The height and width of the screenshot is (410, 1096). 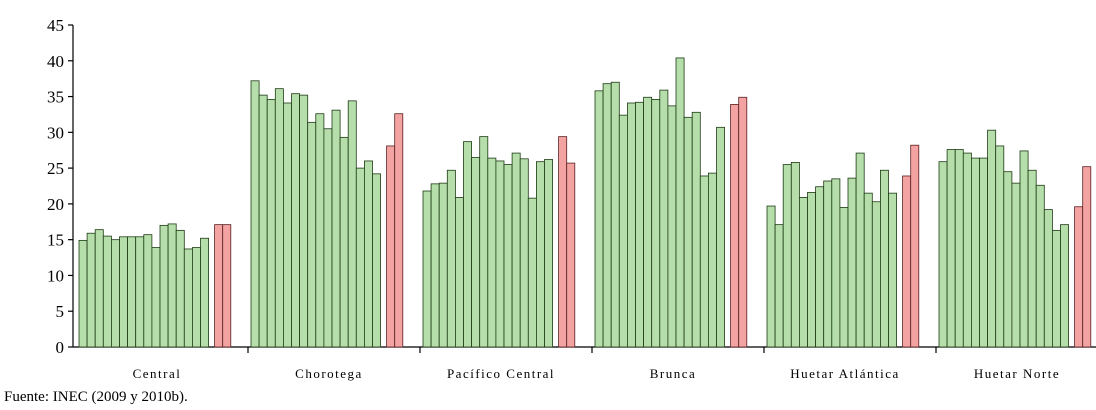 I want to click on y-tick-label: 20, so click(x=55, y=204).